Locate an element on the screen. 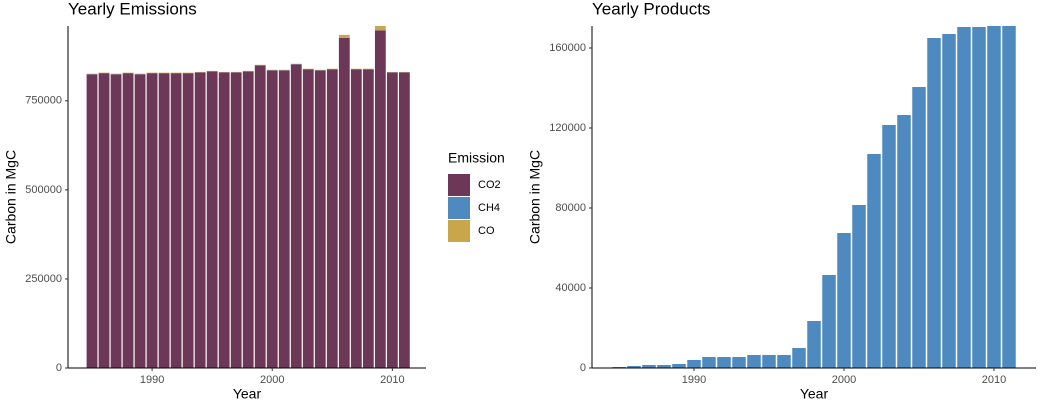 The height and width of the screenshot is (407, 1041). y-tick-label: 250000 is located at coordinates (43, 279).